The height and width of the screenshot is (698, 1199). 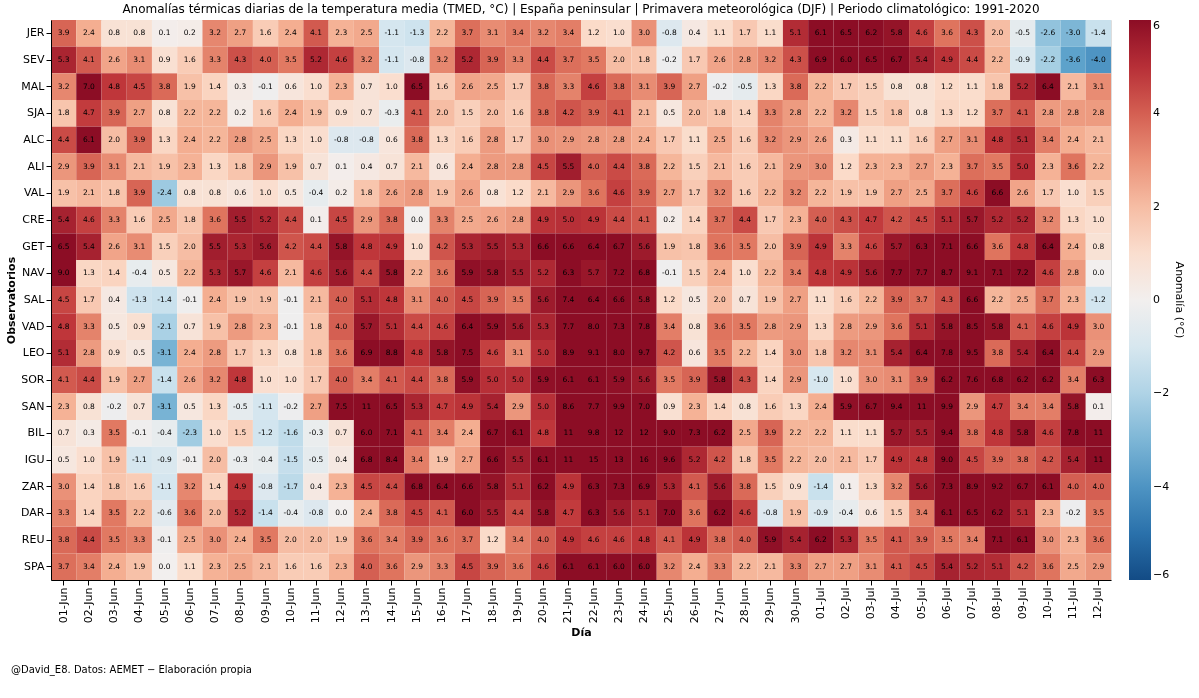 I want to click on x-tick-label: 13-Jun, so click(x=366, y=605).